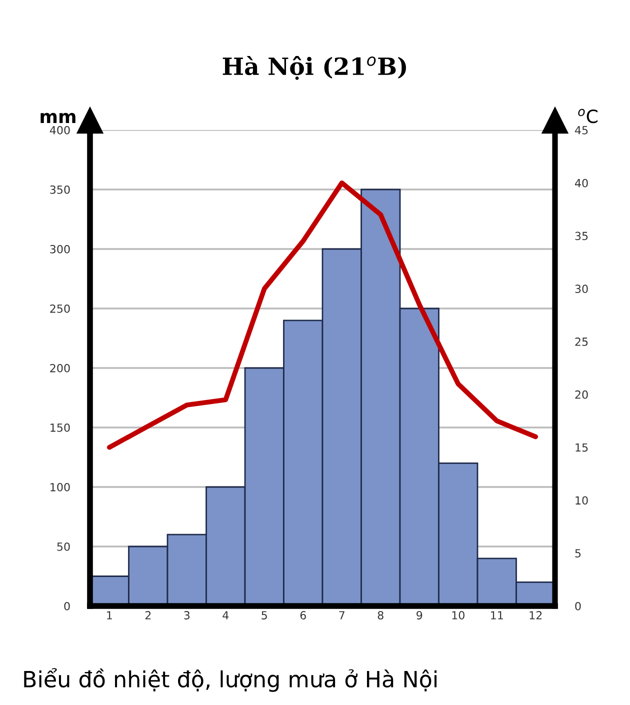  What do you see at coordinates (303, 615) in the screenshot?
I see `x-tick-label: 6` at bounding box center [303, 615].